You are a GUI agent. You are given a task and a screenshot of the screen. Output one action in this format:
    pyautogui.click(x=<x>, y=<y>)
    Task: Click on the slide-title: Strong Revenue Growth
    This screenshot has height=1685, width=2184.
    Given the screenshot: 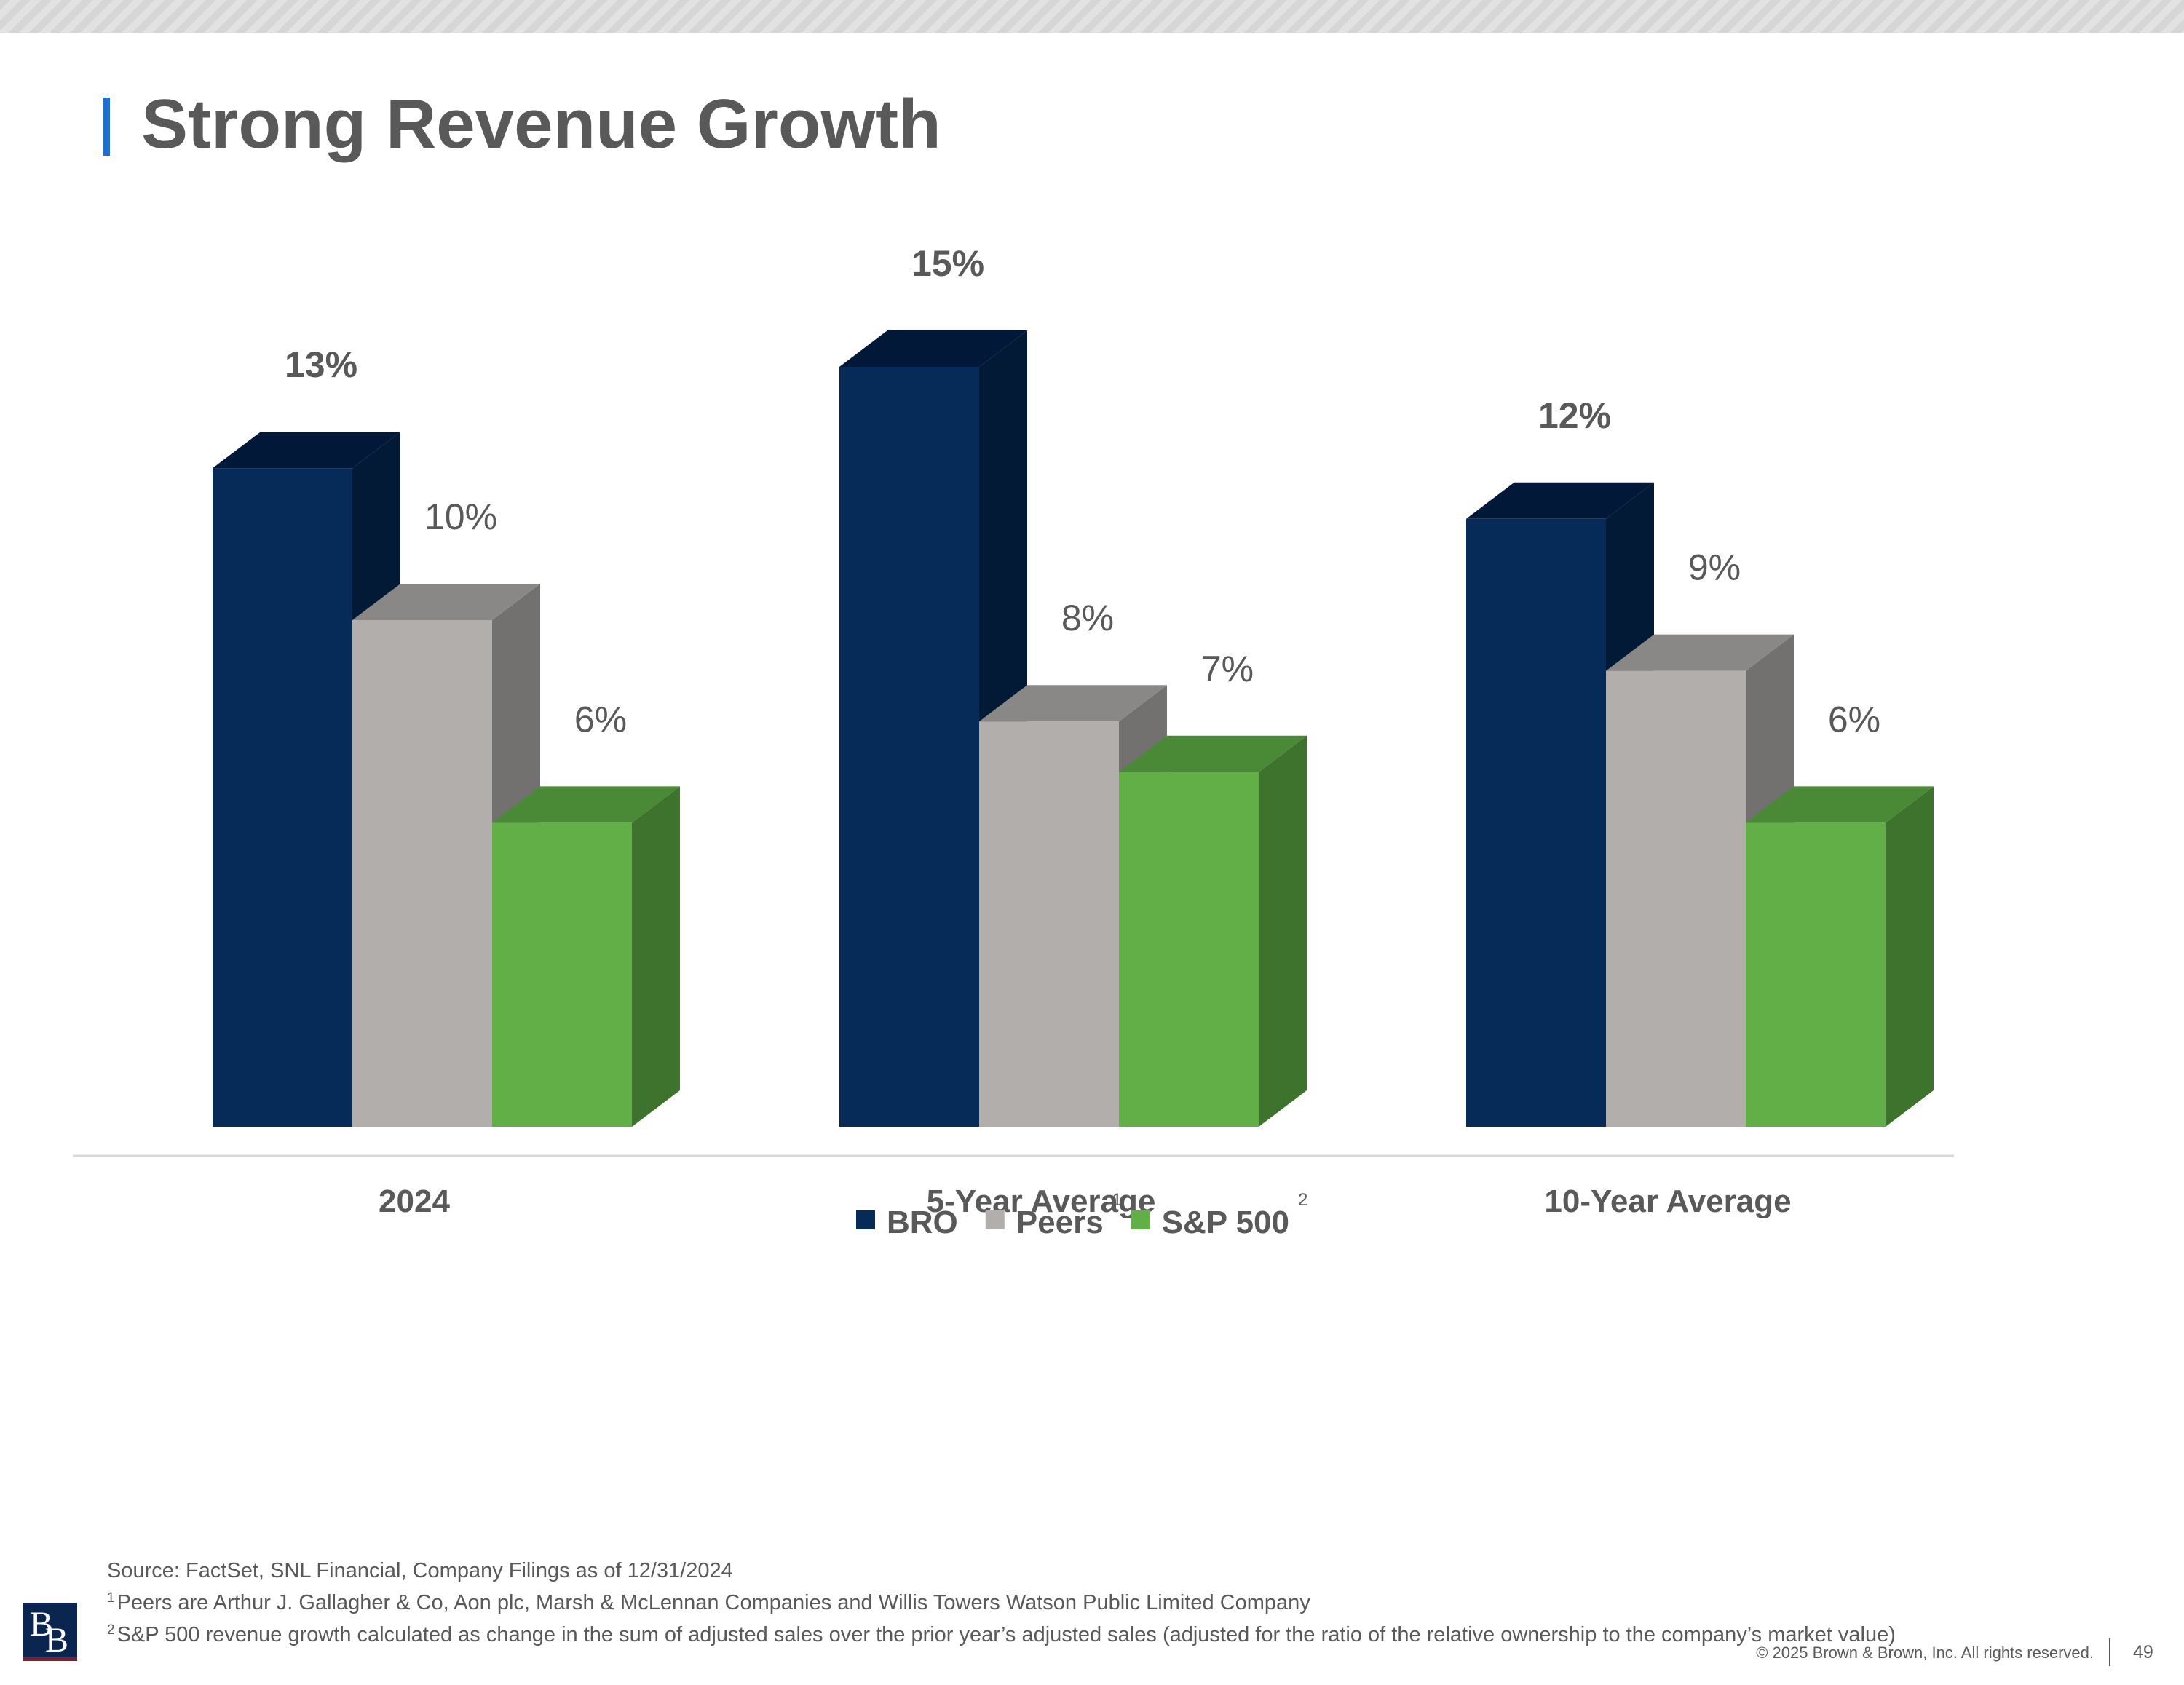 What is the action you would take?
    pyautogui.click(x=541, y=124)
    